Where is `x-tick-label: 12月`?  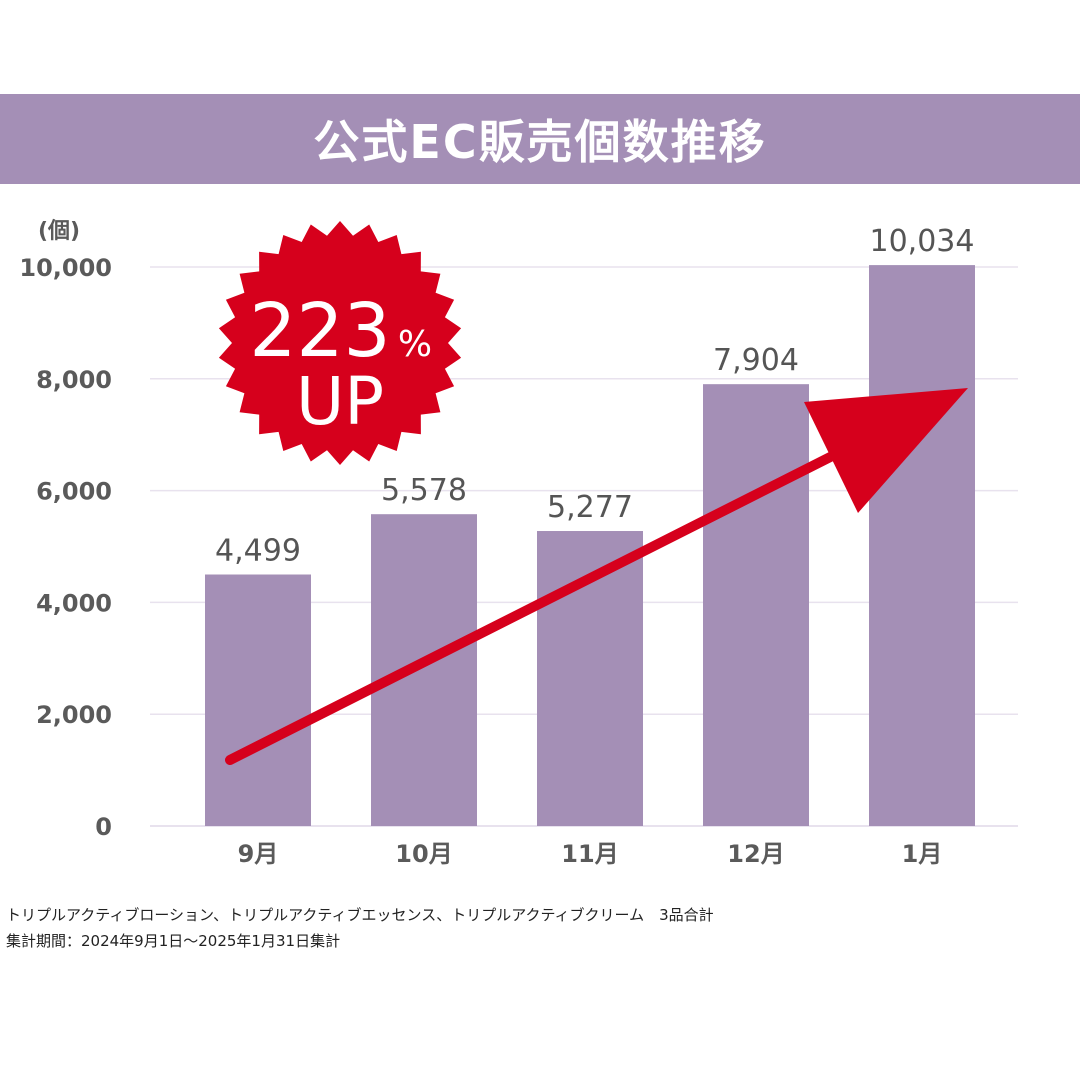
x-tick-label: 12月 is located at coordinates (755, 854).